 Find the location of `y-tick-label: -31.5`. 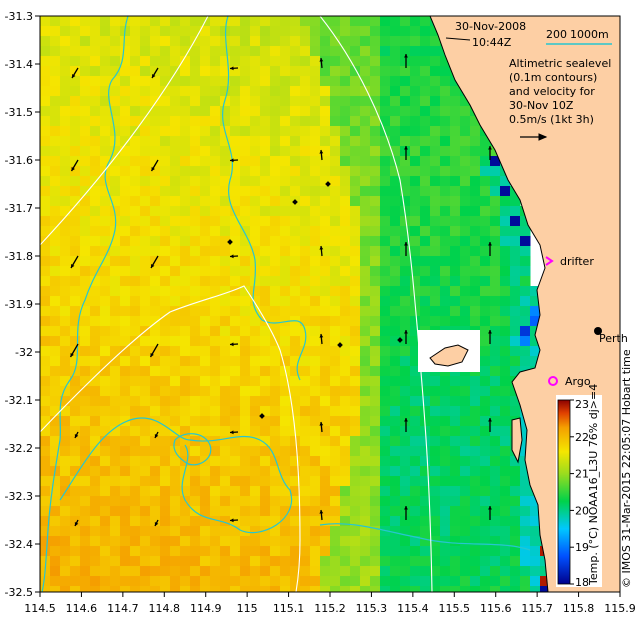

y-tick-label: -31.5 is located at coordinates (19, 112).